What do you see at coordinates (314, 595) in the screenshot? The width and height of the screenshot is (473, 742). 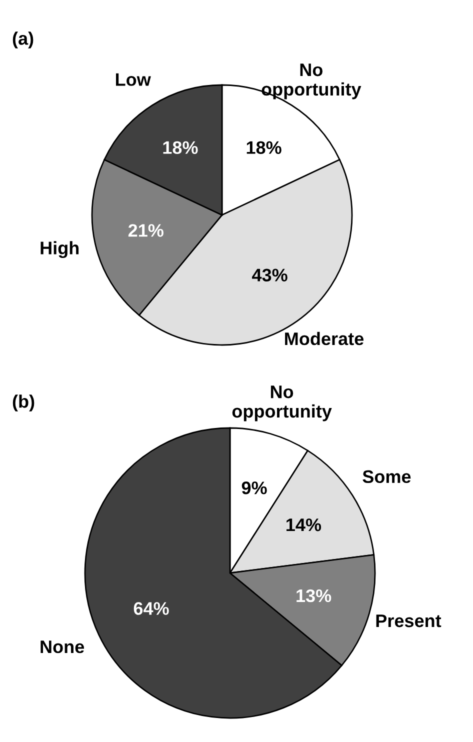 I see `data-label: 13%` at bounding box center [314, 595].